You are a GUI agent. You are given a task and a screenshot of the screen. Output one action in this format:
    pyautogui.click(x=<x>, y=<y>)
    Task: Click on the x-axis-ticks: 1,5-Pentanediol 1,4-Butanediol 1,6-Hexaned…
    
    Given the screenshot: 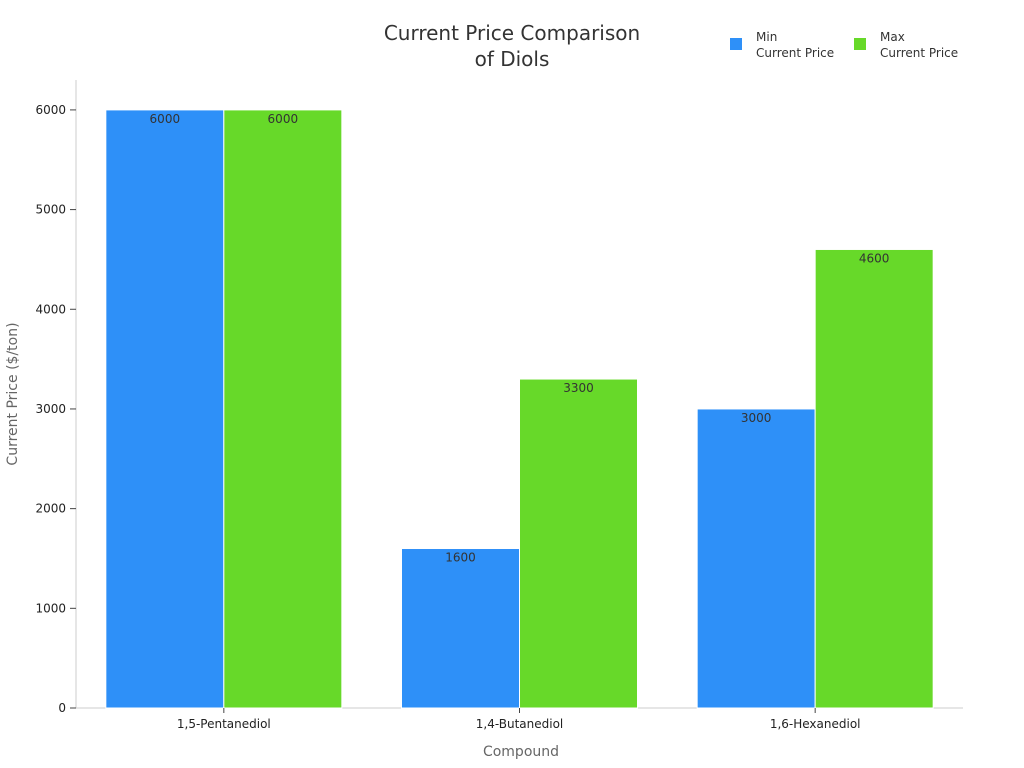 What is the action you would take?
    pyautogui.click(x=519, y=719)
    